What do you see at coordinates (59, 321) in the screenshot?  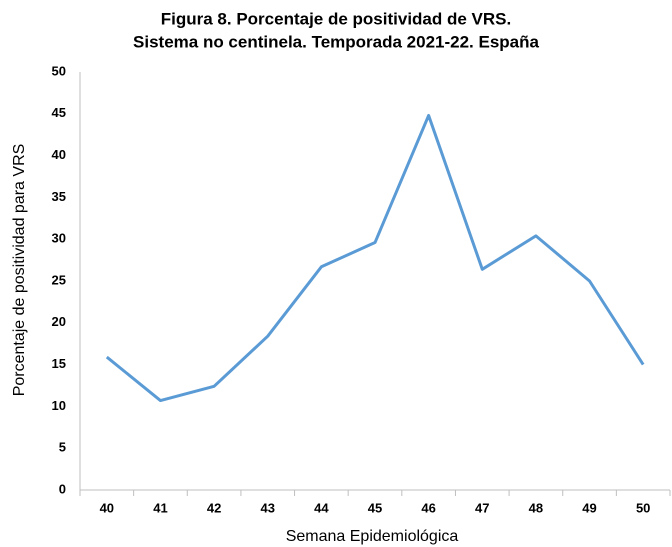 I see `y-tick-label: 20` at bounding box center [59, 321].